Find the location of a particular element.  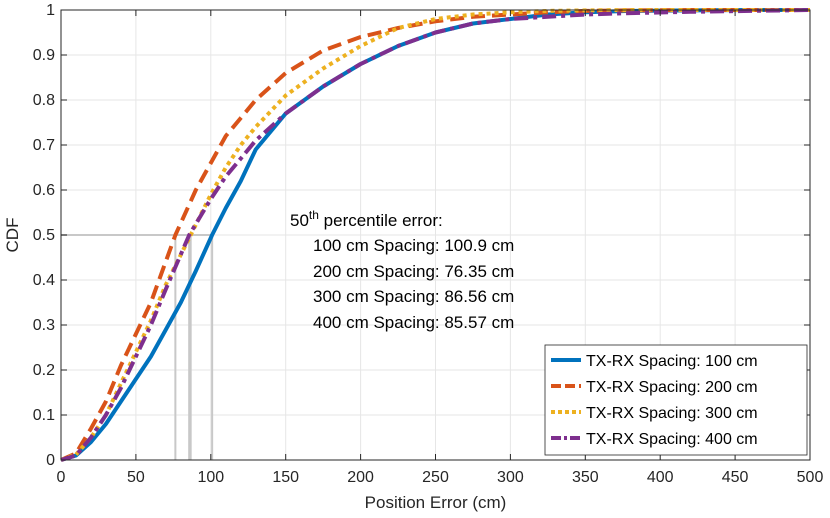

x-tick-label: 50 is located at coordinates (136, 477).